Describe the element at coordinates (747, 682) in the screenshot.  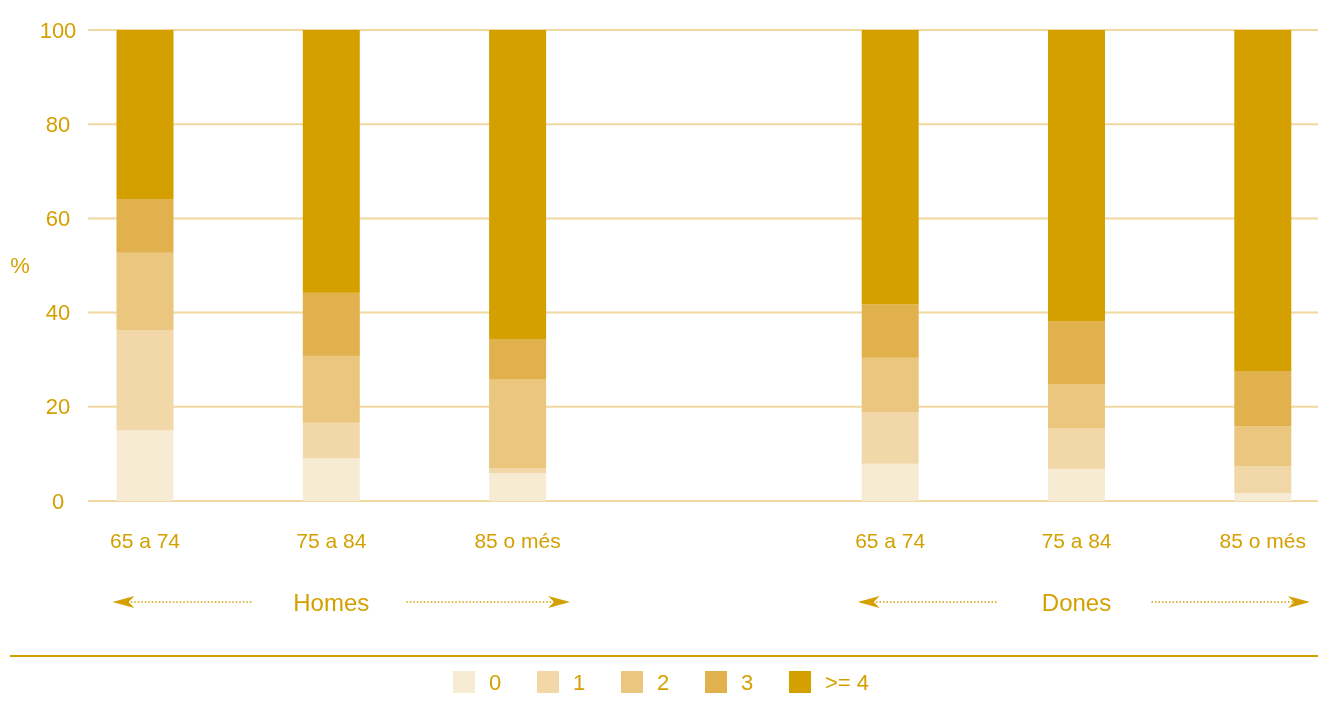
I see `legend-label: 3` at that location.